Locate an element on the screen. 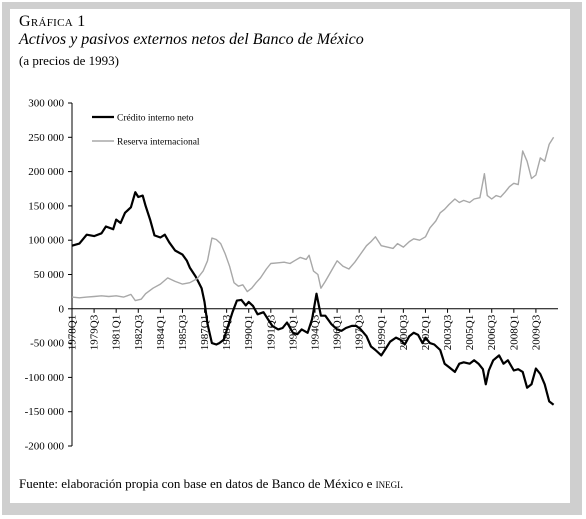 Image resolution: width=586 pixels, height=519 pixels. y-tick-label: 250 000 is located at coordinates (46, 138).